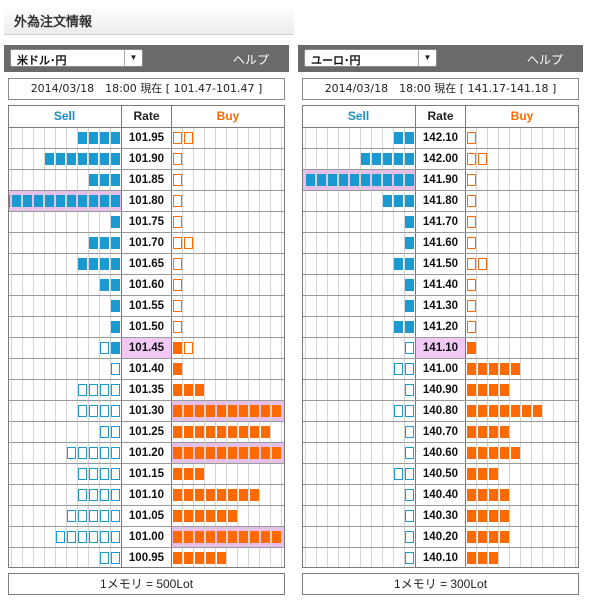 The height and width of the screenshot is (601, 590). Describe the element at coordinates (440, 285) in the screenshot. I see `rate-cell: 141.40` at that location.